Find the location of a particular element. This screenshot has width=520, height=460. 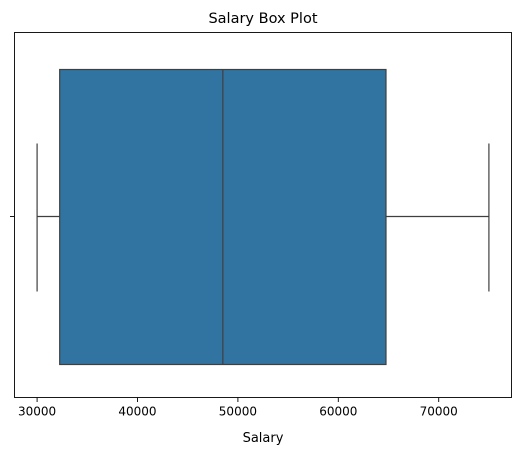

x-tick-label: 60000 is located at coordinates (338, 412).